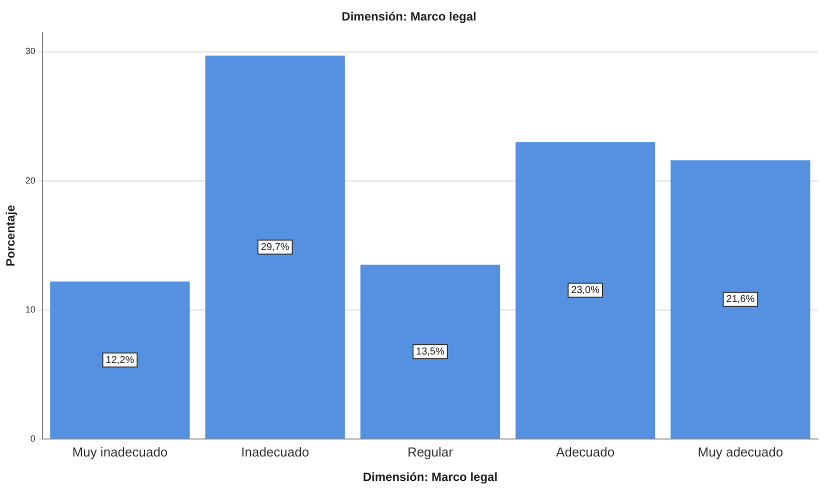 This screenshot has width=826, height=489. I want to click on x-tick-label: Inadecuado, so click(275, 452).